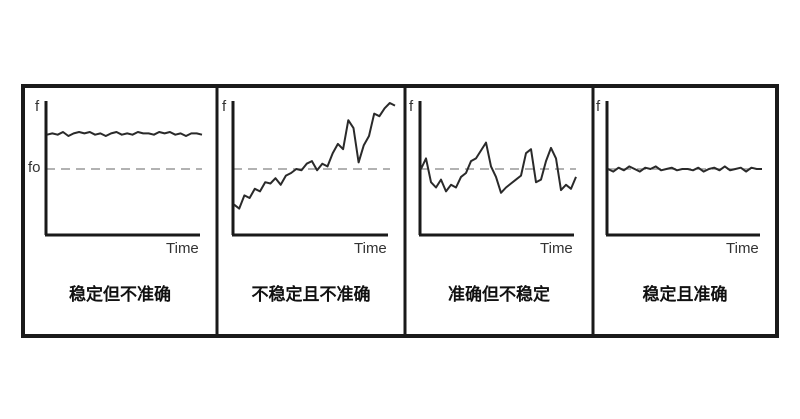  What do you see at coordinates (34, 167) in the screenshot?
I see `reference-label: fo` at bounding box center [34, 167].